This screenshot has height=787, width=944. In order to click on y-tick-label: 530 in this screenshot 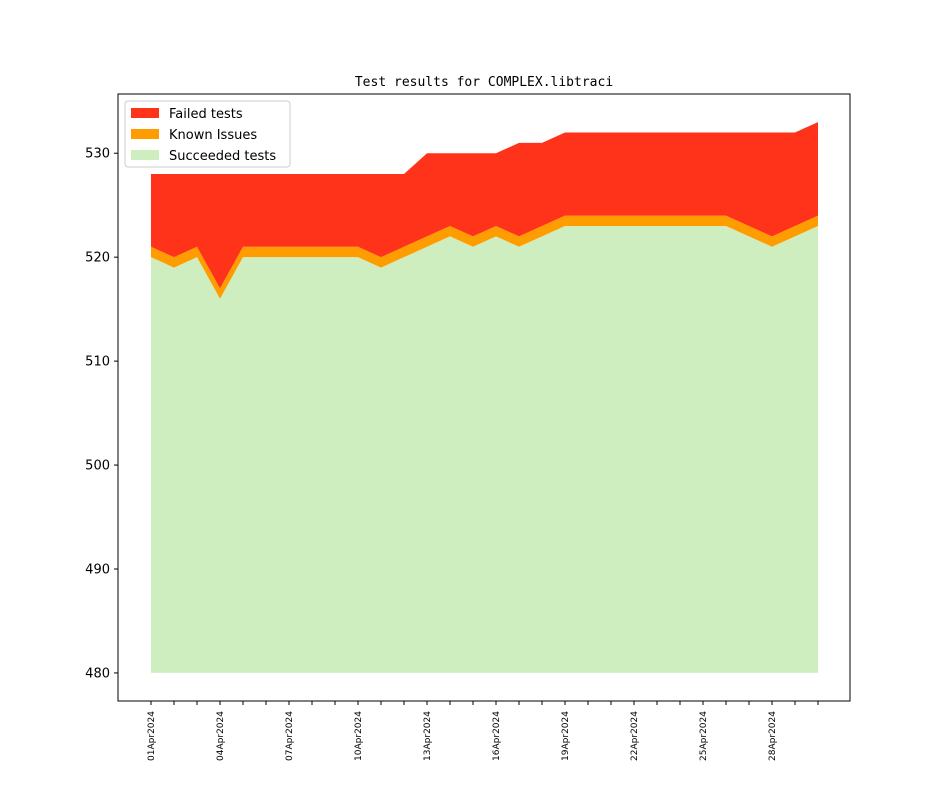, I will do `click(97, 154)`.